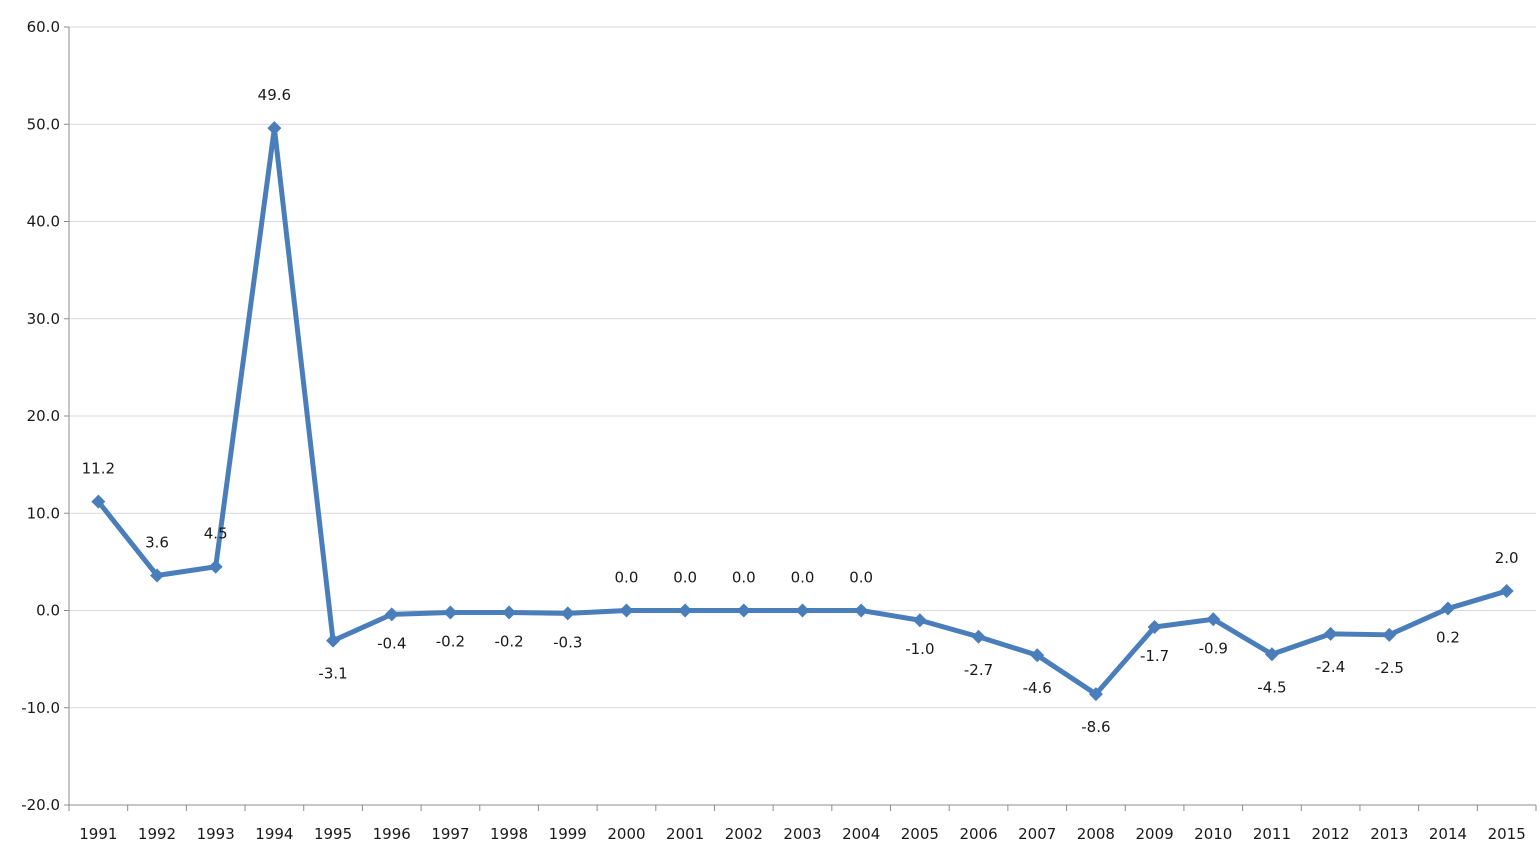 This screenshot has height=862, width=1539. Describe the element at coordinates (861, 834) in the screenshot. I see `x-tick-label: 2004` at that location.